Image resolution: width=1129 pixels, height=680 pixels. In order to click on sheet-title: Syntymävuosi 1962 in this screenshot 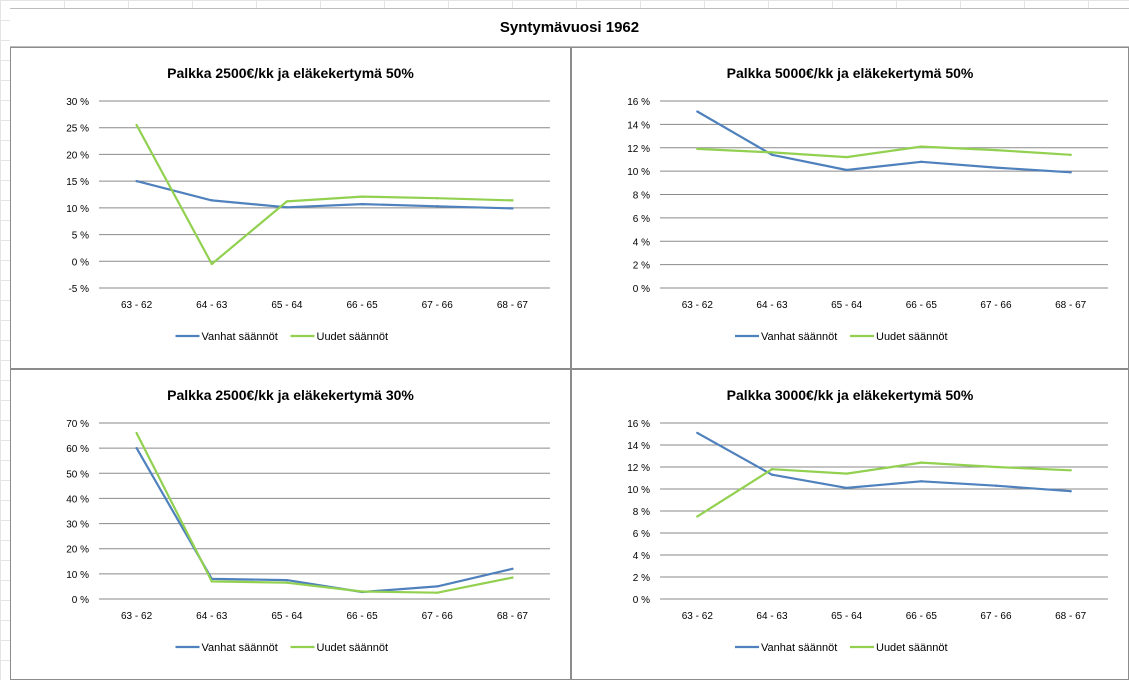, I will do `click(569, 27)`.